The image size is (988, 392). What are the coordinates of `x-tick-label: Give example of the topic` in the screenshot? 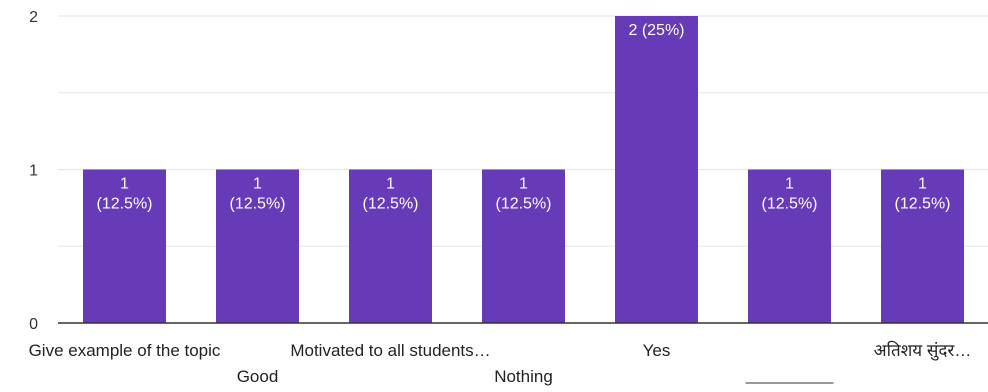 It's located at (125, 350).